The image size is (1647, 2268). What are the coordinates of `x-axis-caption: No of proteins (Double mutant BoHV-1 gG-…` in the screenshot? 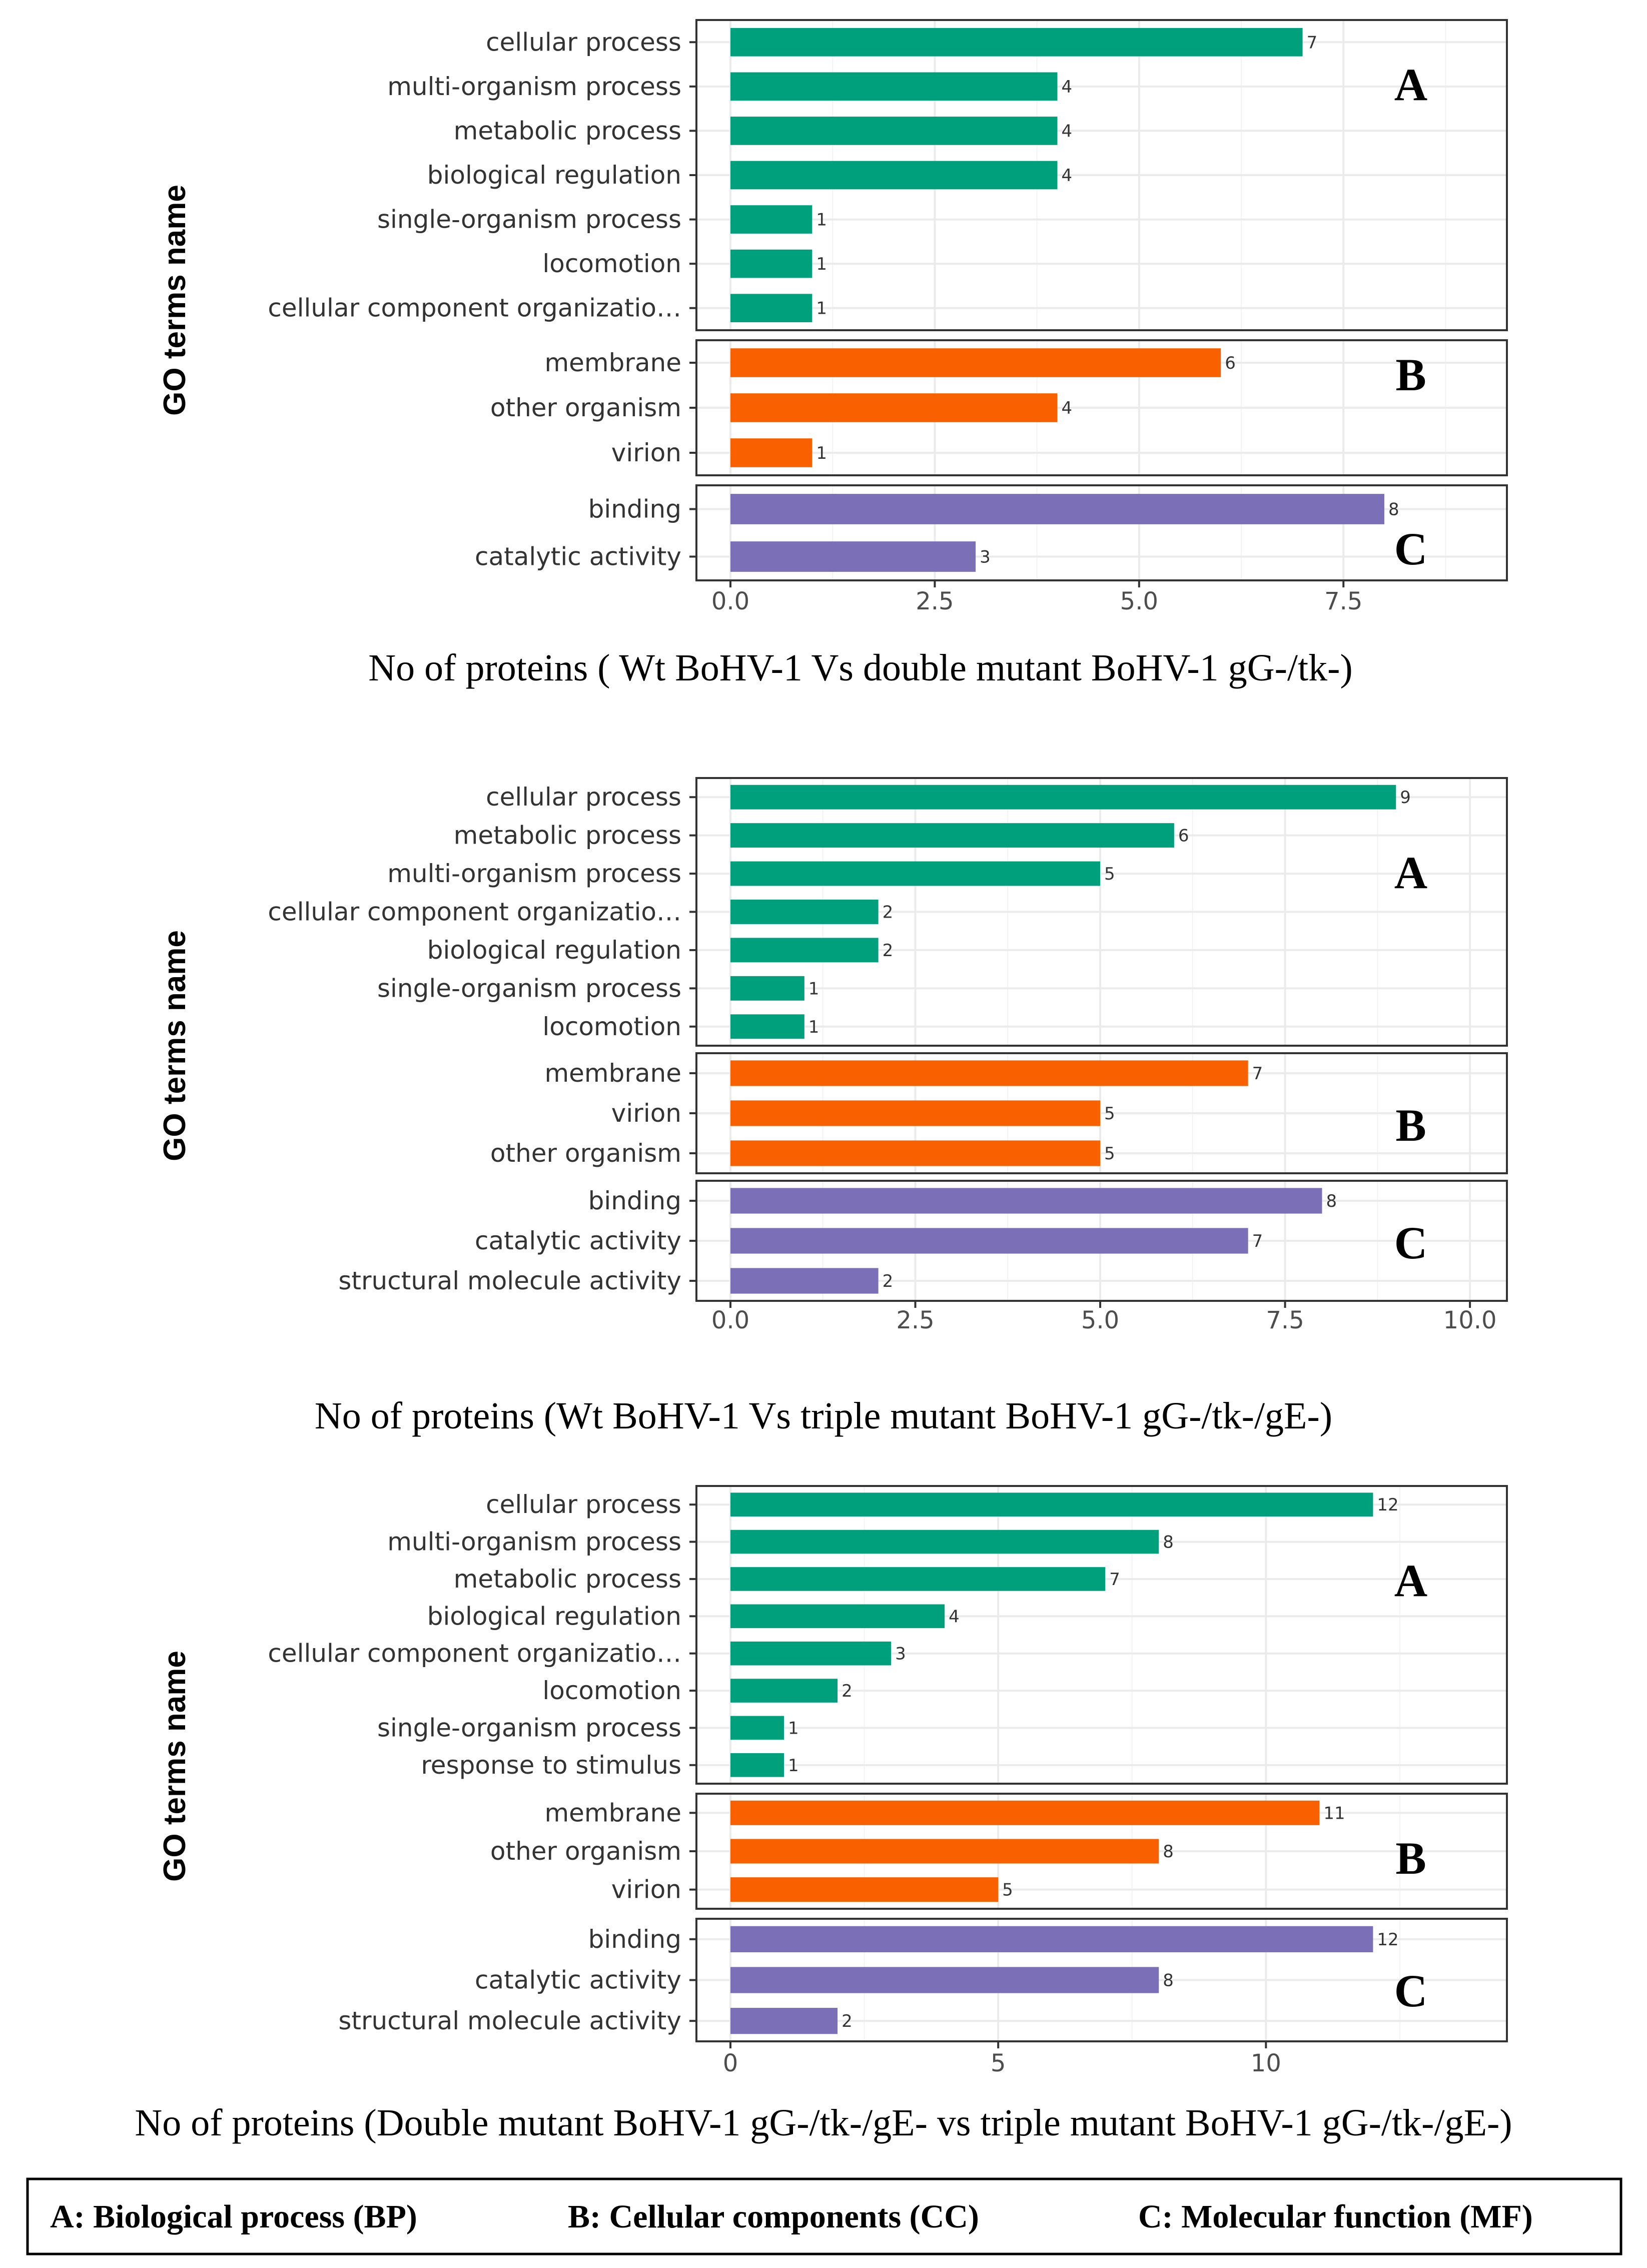 It's located at (823, 2123).